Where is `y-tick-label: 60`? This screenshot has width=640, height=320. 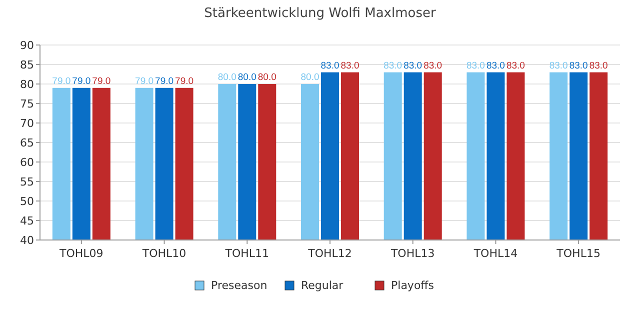 y-tick-label: 60 is located at coordinates (27, 162).